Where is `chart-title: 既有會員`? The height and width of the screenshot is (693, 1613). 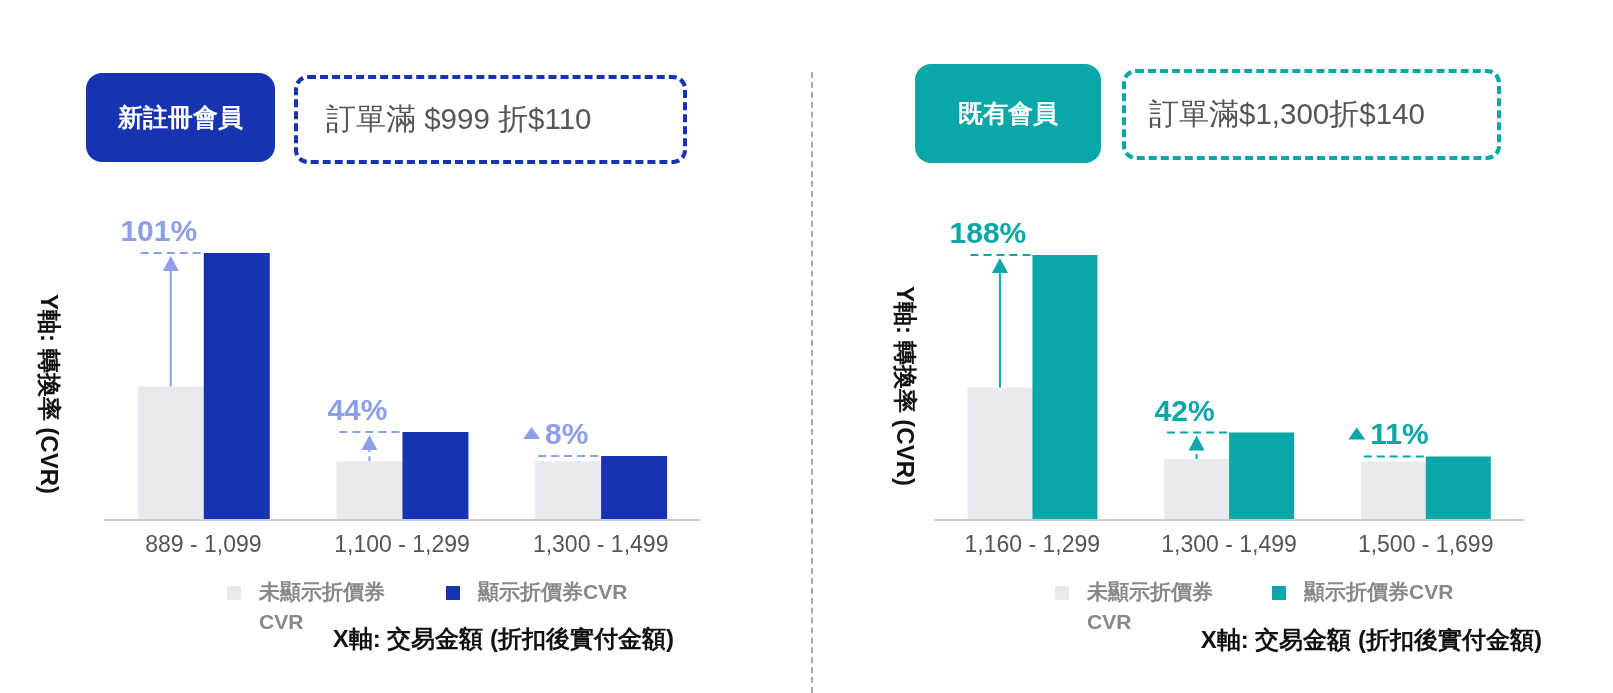 chart-title: 既有會員 is located at coordinates (1008, 113).